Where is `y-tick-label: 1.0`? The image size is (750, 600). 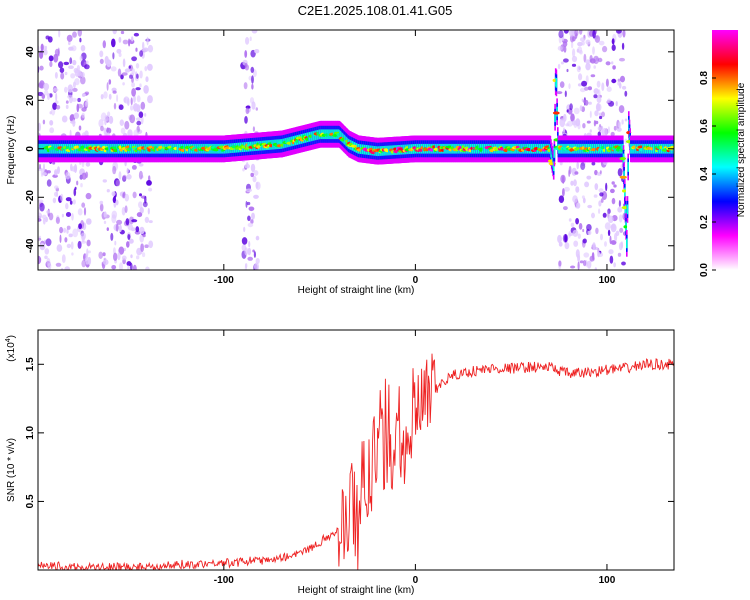 y-tick-label: 1.0 is located at coordinates (30, 432).